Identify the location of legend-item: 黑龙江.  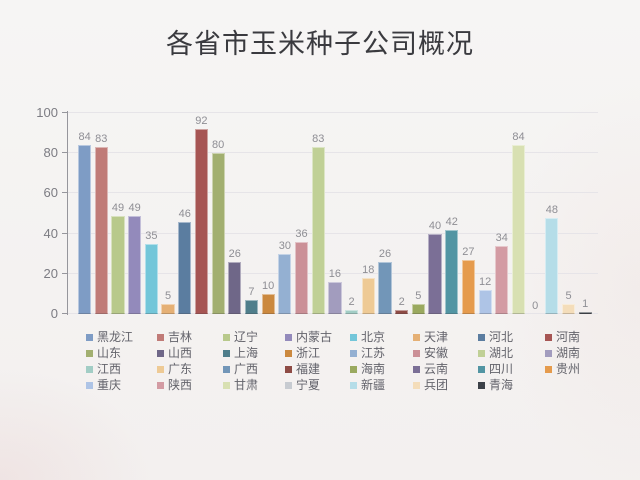
(121, 337).